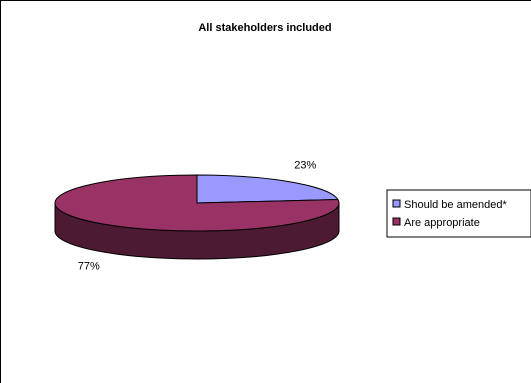  What do you see at coordinates (89, 267) in the screenshot?
I see `data-label-1: 77%` at bounding box center [89, 267].